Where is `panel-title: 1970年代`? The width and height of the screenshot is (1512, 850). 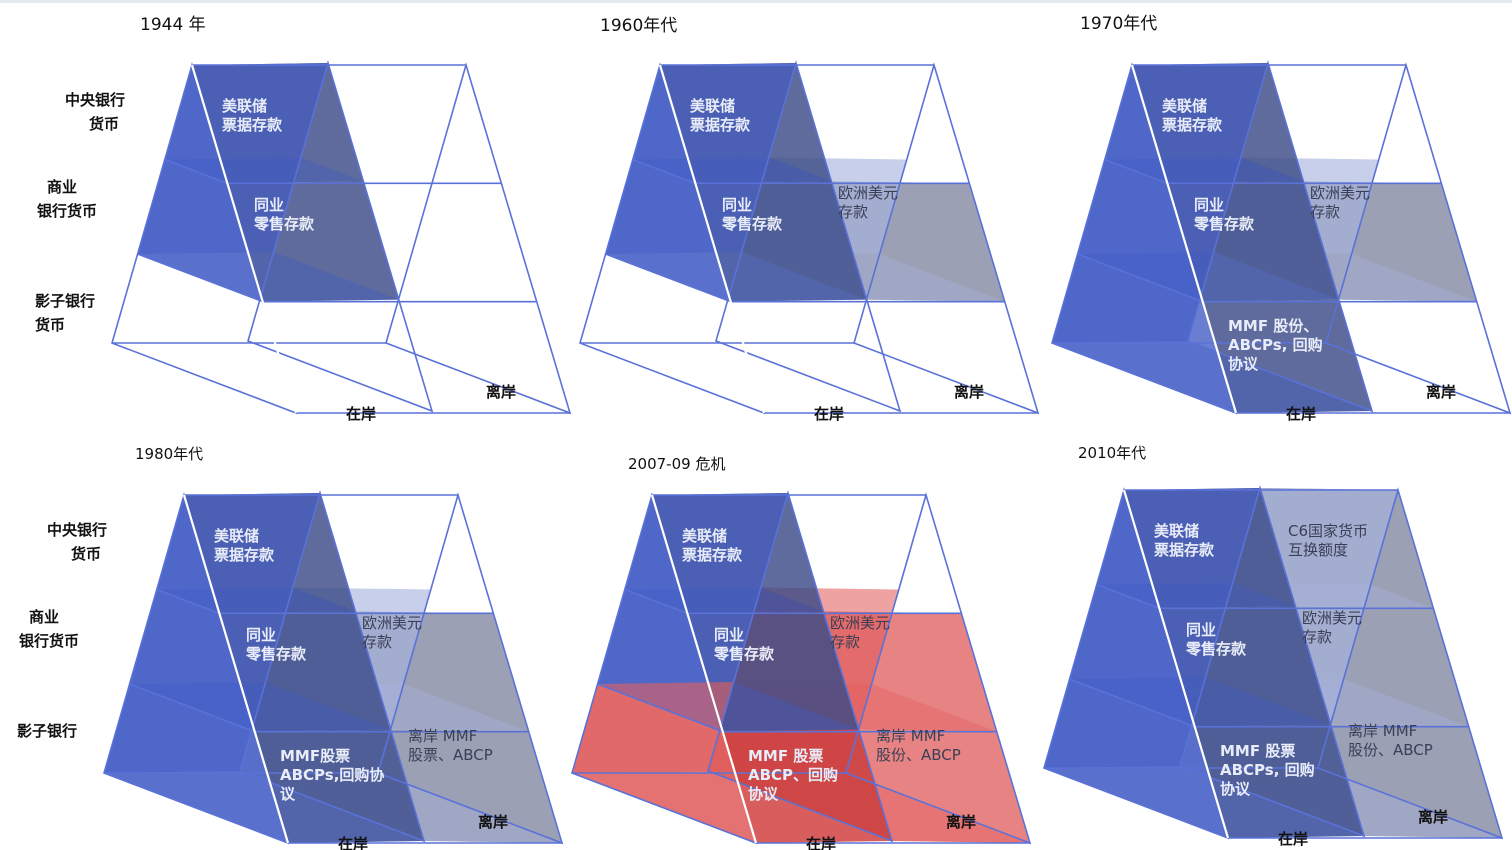
panel-title: 1970年代 is located at coordinates (1118, 24).